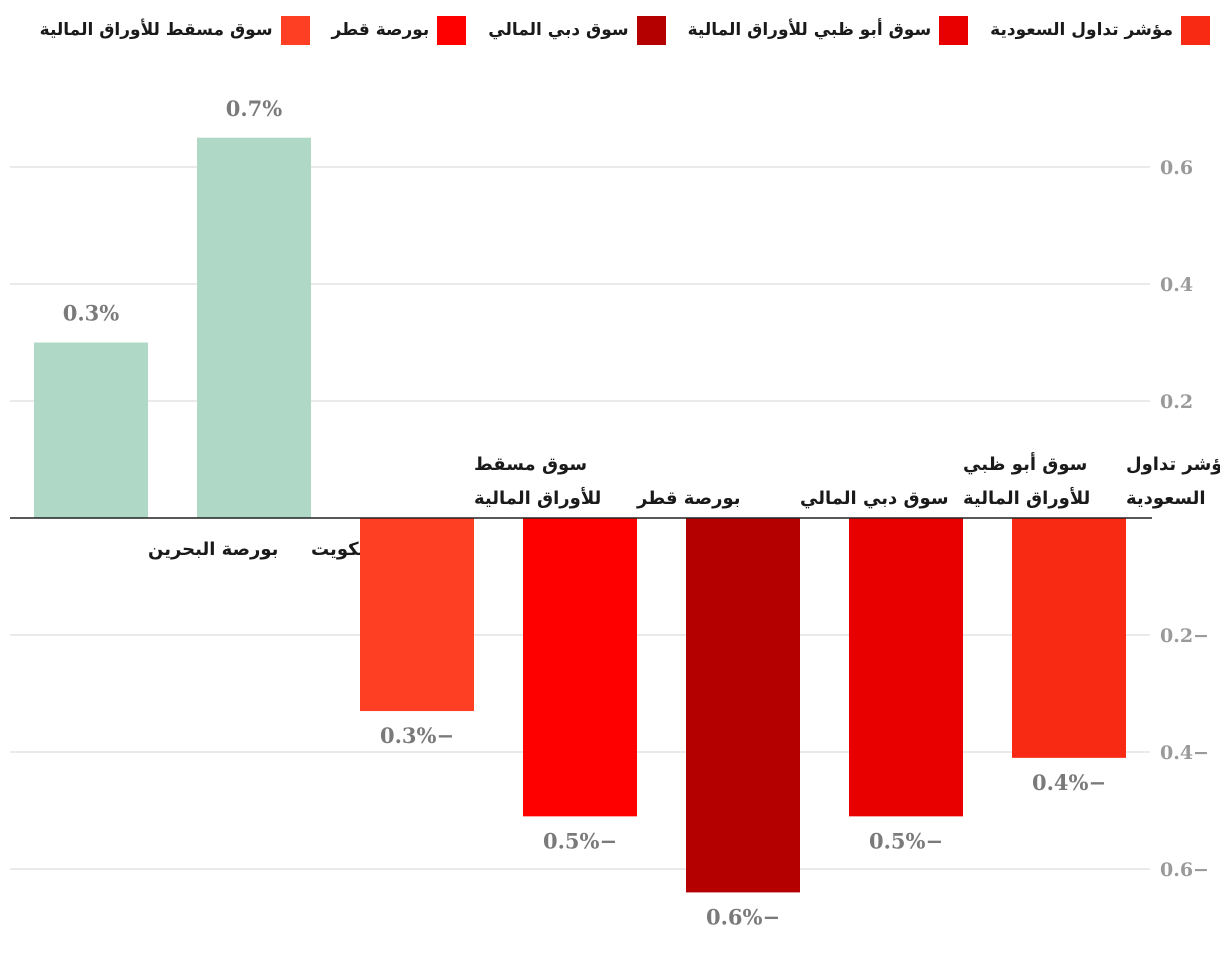 The image size is (1220, 968). What do you see at coordinates (1184, 870) in the screenshot?
I see `y-tick-label: 0.6−` at bounding box center [1184, 870].